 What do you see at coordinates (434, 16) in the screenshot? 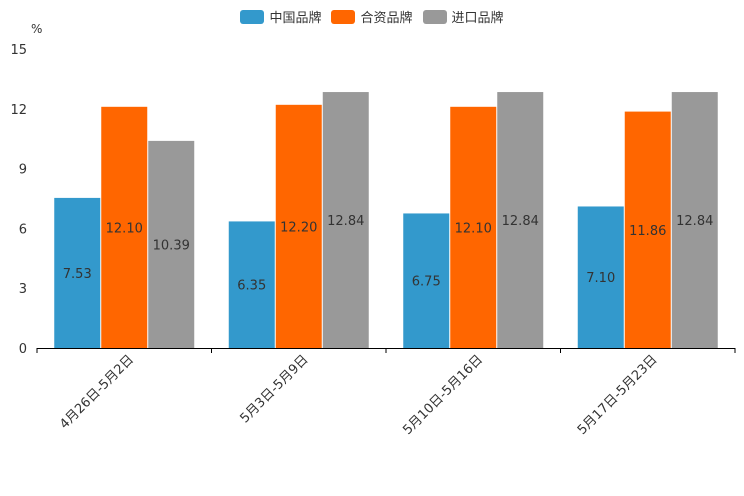
I see `legend-swatch-import-brand` at bounding box center [434, 16].